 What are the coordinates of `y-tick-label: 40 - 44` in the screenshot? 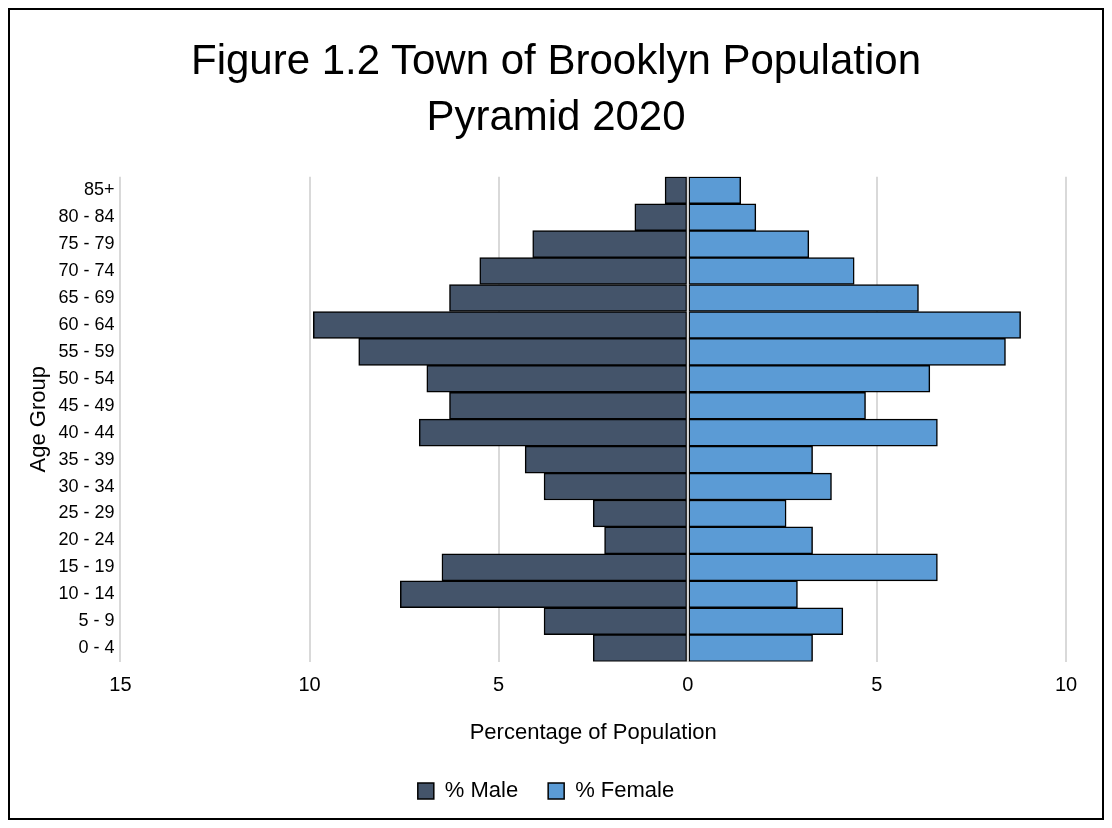 It's located at (86, 431).